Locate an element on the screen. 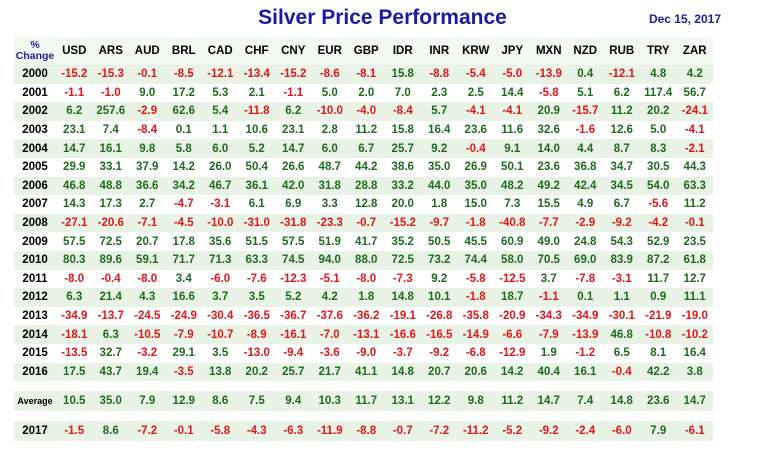 The width and height of the screenshot is (765, 465). value-cell-brl: 29.1 is located at coordinates (183, 353).